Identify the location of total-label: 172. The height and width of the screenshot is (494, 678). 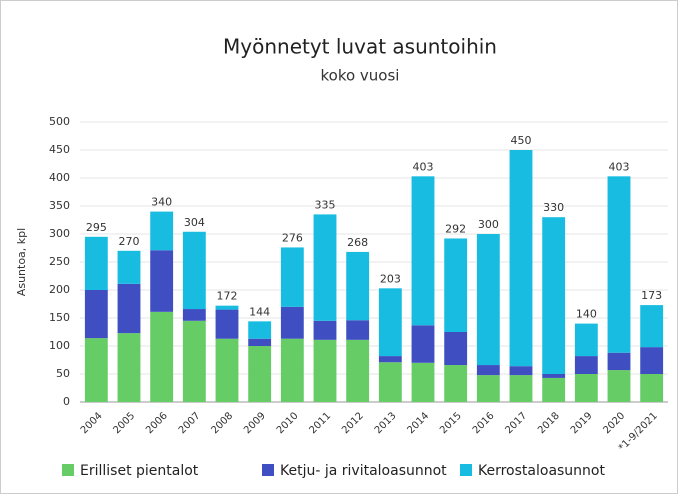
(227, 296).